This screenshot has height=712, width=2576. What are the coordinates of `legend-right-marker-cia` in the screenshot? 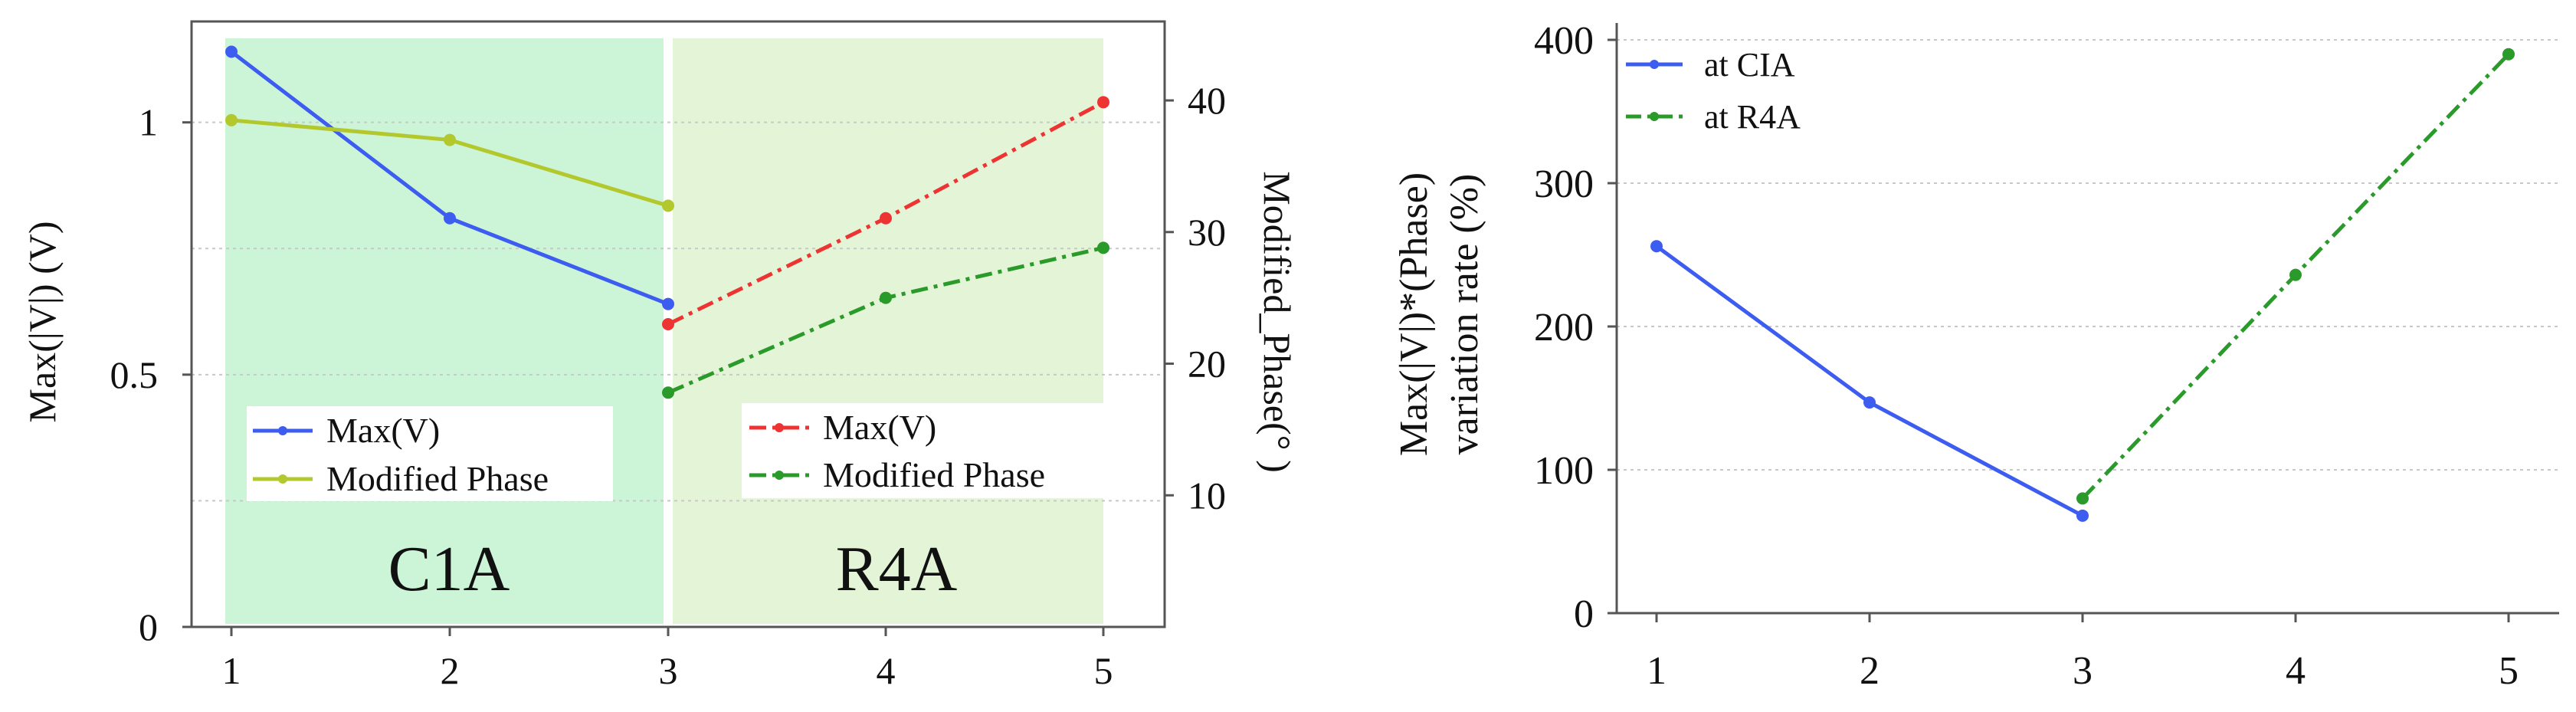 It's located at (1655, 64).